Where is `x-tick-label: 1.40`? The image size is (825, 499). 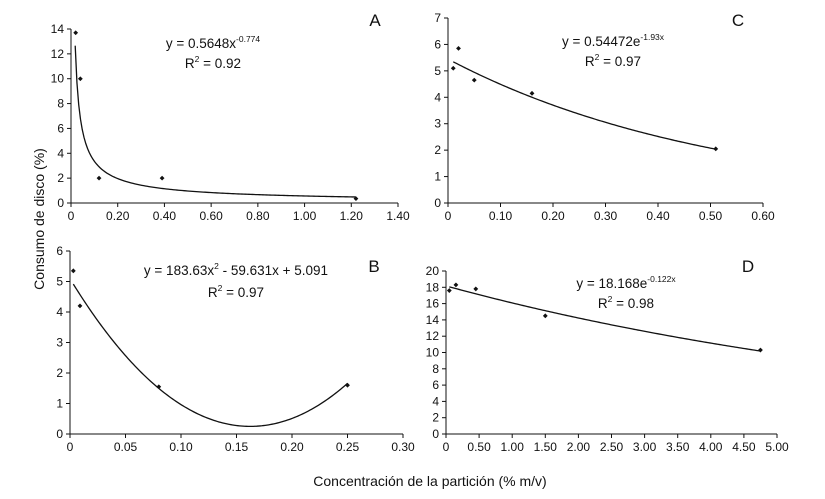
x-tick-label: 1.40 is located at coordinates (398, 216).